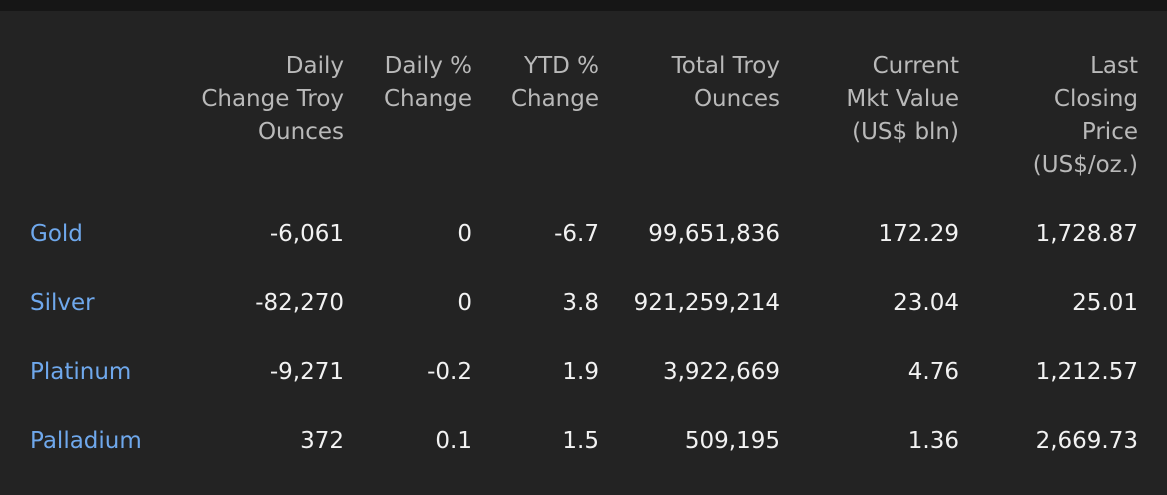 The height and width of the screenshot is (495, 1167). I want to click on metal-link-platinum: Platinum, so click(81, 372).